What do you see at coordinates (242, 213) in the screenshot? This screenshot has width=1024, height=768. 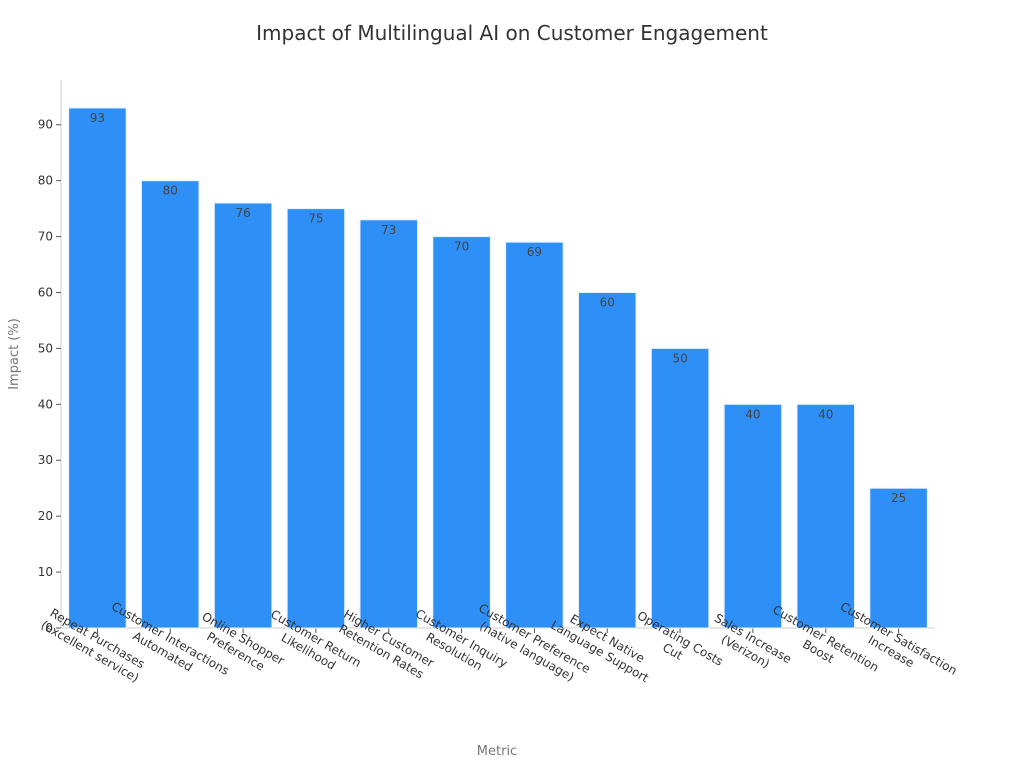 I see `bar-value-label: 76` at bounding box center [242, 213].